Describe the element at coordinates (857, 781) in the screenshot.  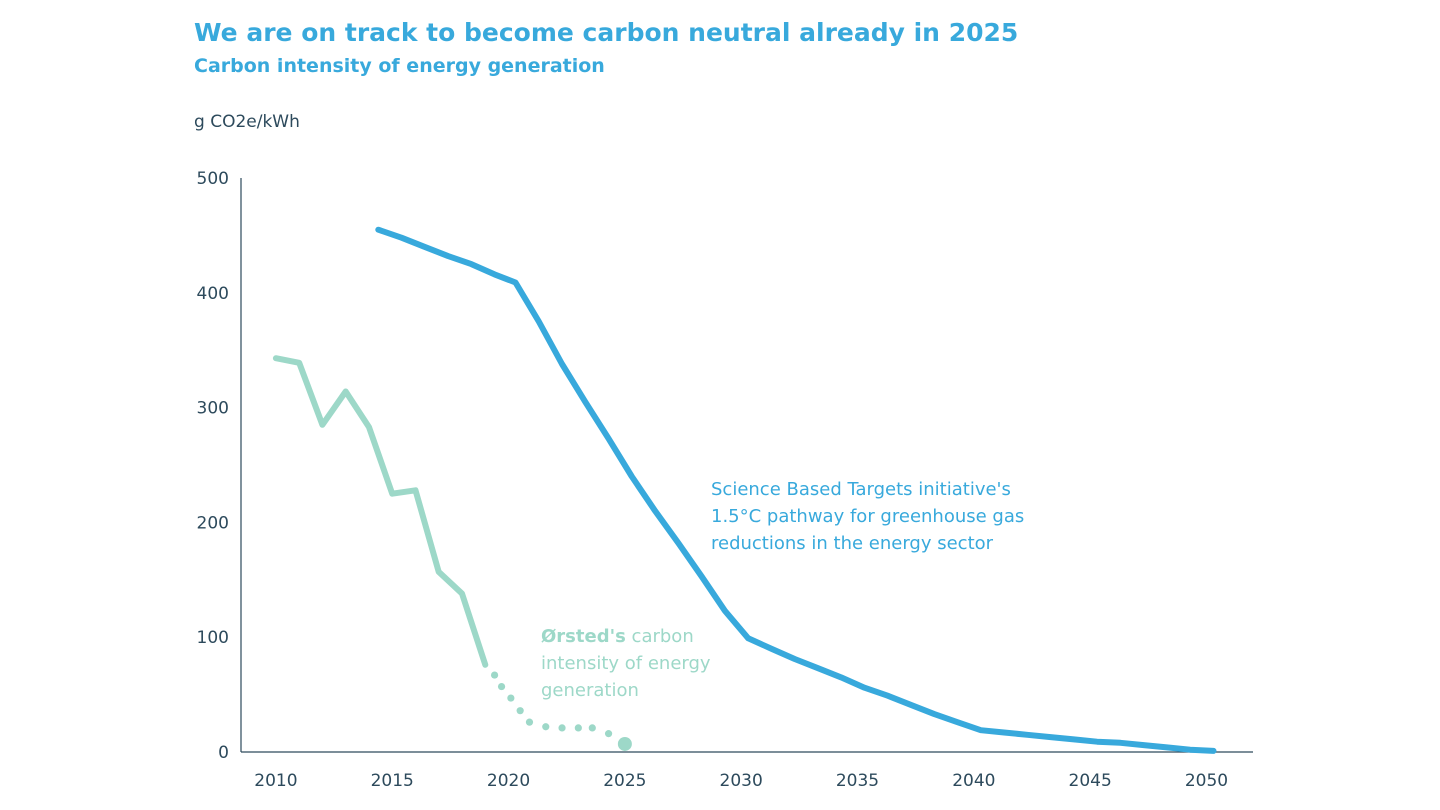
I see `x-tick-label: 2035` at that location.